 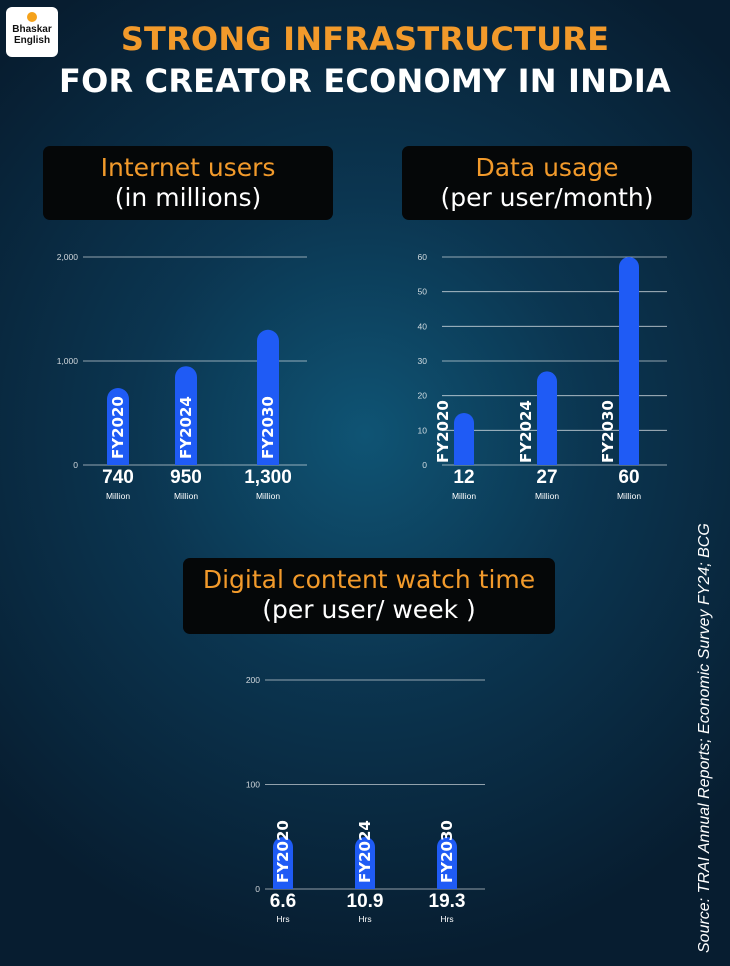 What do you see at coordinates (608, 431) in the screenshot?
I see `chart2-category-label: FY2030` at bounding box center [608, 431].